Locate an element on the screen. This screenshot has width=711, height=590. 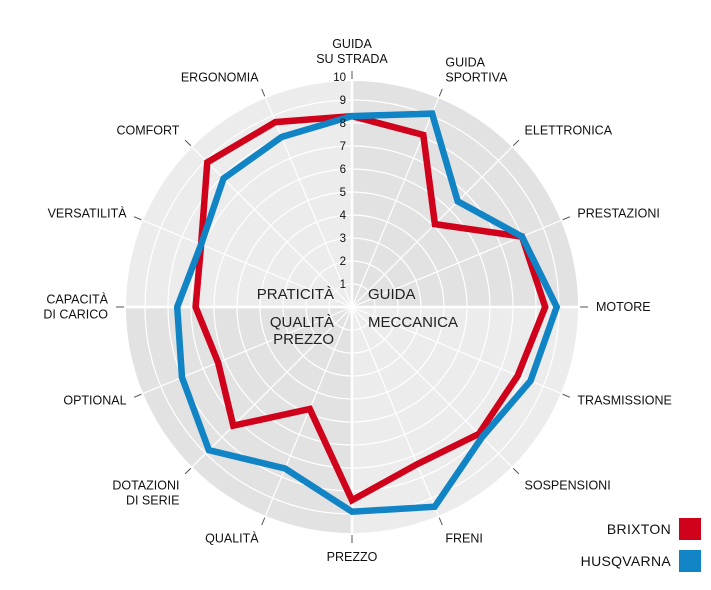
axis-label-line: QUALITÀ is located at coordinates (232, 537).